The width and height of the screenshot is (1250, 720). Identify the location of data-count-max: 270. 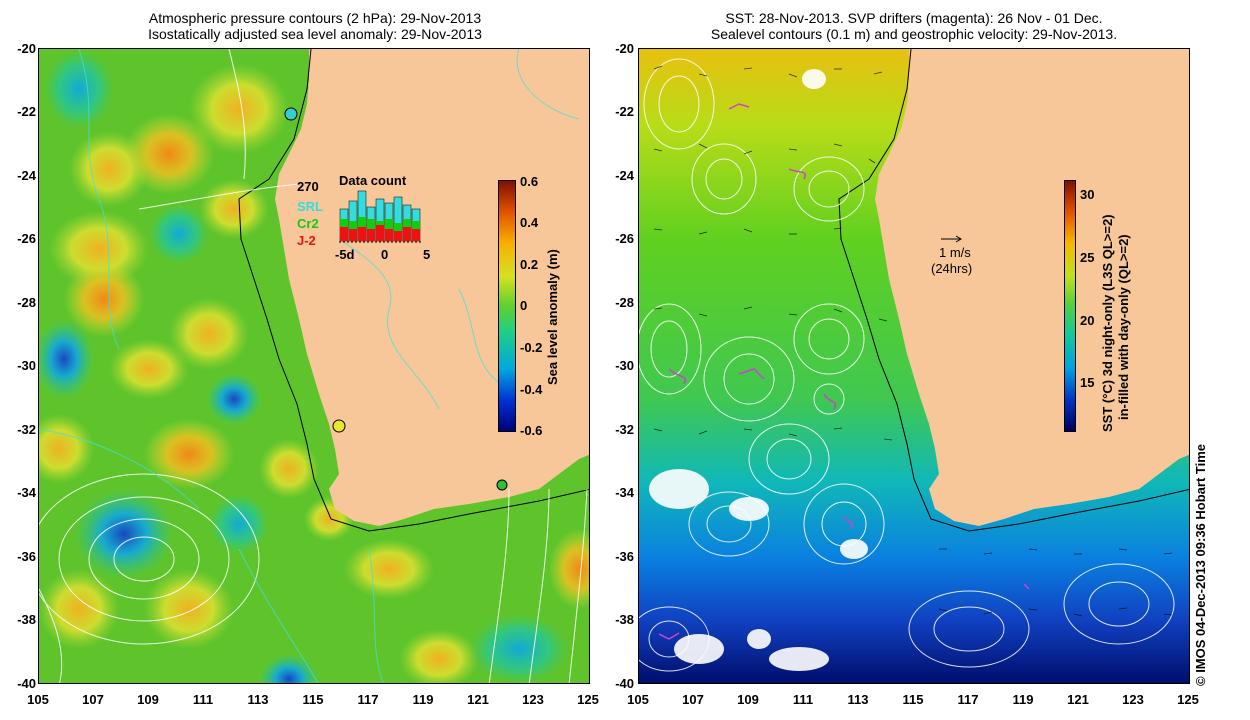
(308, 186).